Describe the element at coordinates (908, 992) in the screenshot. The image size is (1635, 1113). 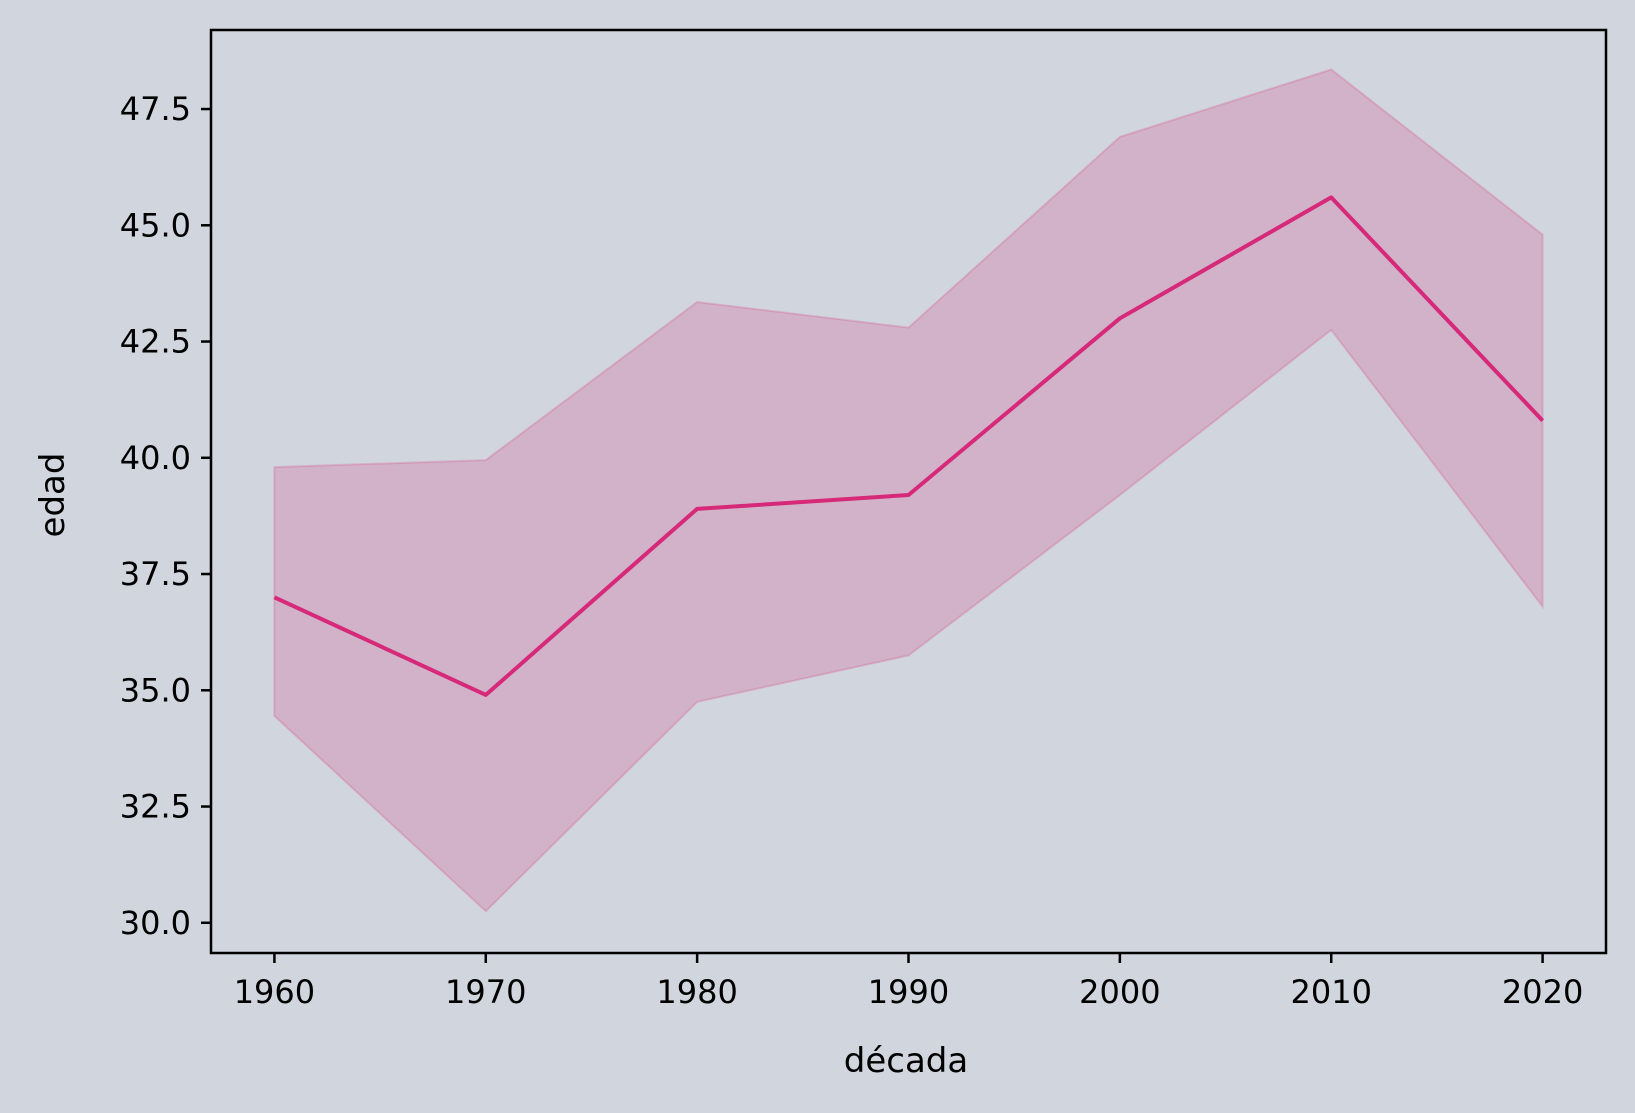
I see `x-tick-label: 1990` at that location.